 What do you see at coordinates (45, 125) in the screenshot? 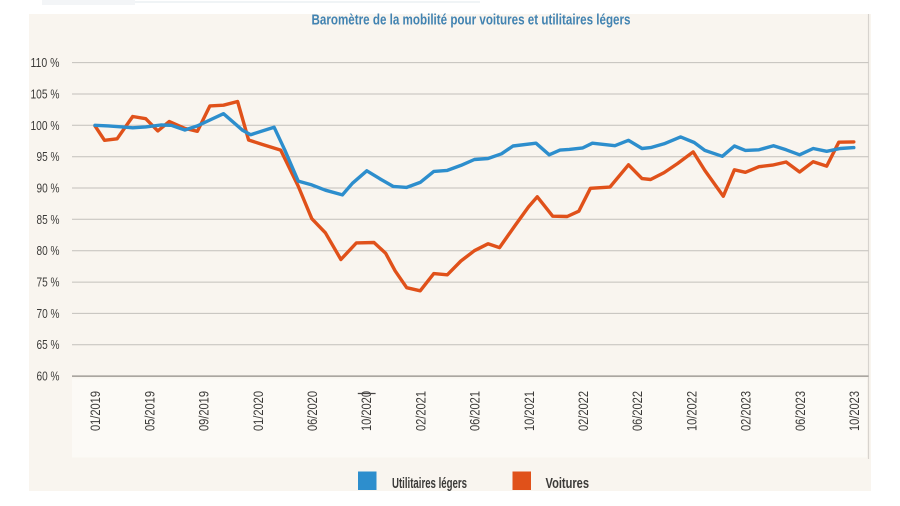
I see `svg-text: 100 %` at bounding box center [45, 125].